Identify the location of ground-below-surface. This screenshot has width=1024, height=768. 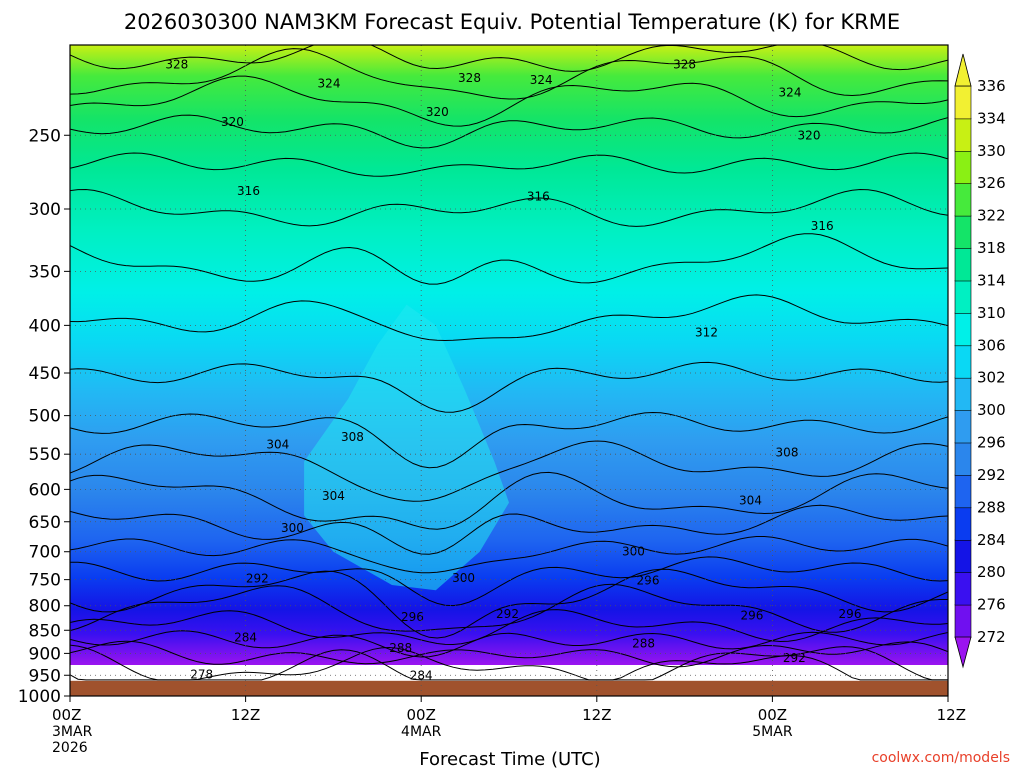
(509, 688).